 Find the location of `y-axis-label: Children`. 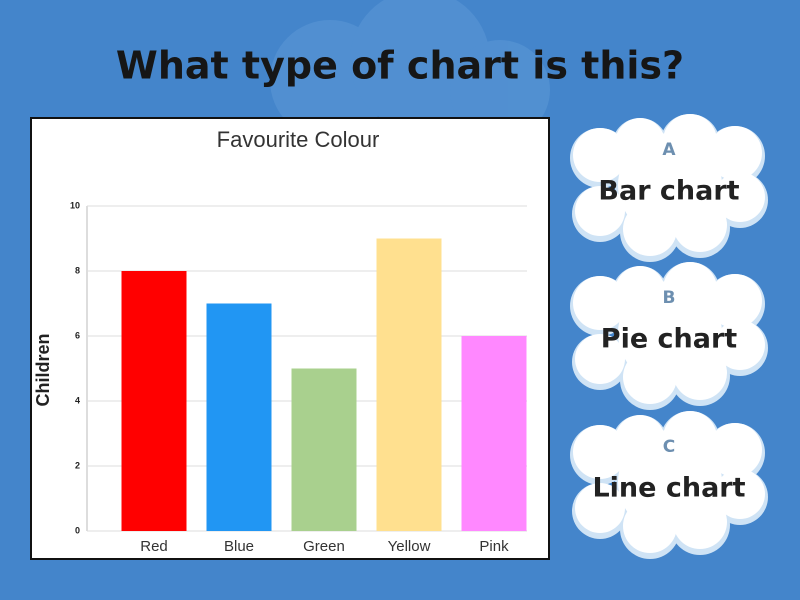

y-axis-label: Children is located at coordinates (43, 369).